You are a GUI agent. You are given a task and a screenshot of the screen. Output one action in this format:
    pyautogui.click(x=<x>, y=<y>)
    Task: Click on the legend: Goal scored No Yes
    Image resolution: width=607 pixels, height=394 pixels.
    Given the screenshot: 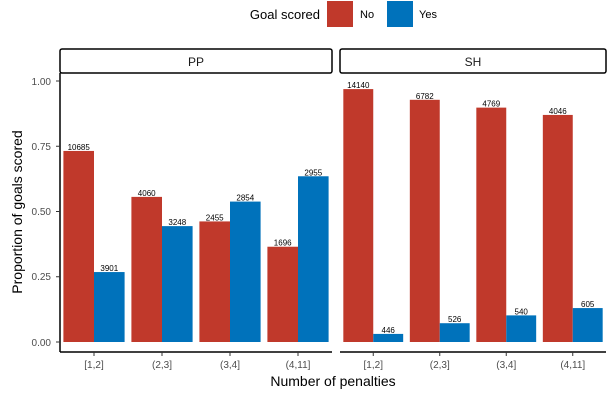 What is the action you would take?
    pyautogui.click(x=343, y=14)
    